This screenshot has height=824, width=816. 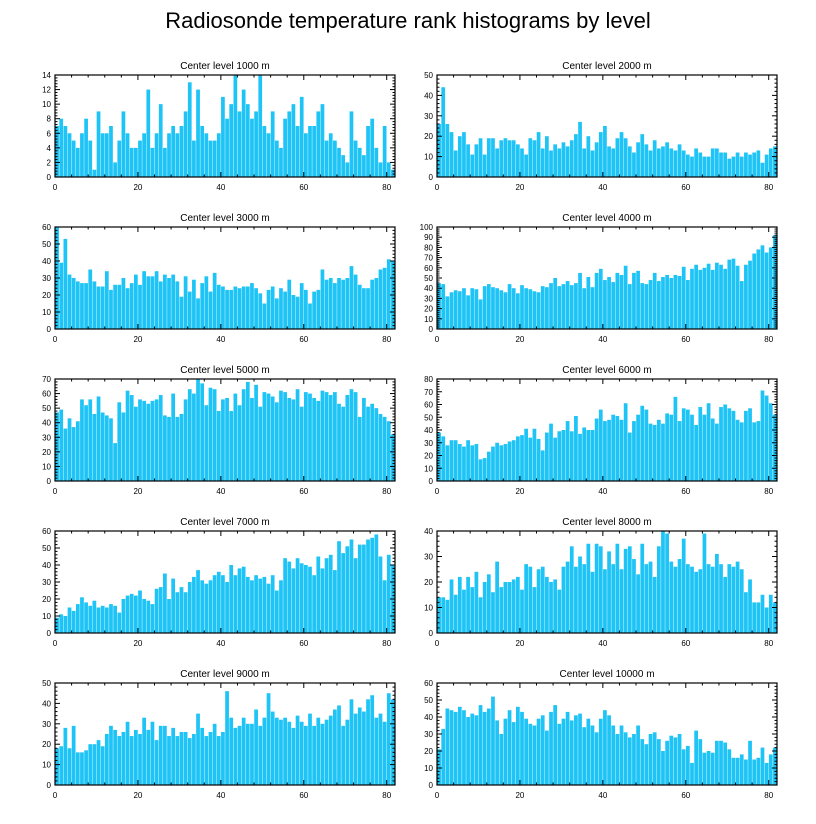 What do you see at coordinates (685, 643) in the screenshot?
I see `x-tick-label: 60` at bounding box center [685, 643].